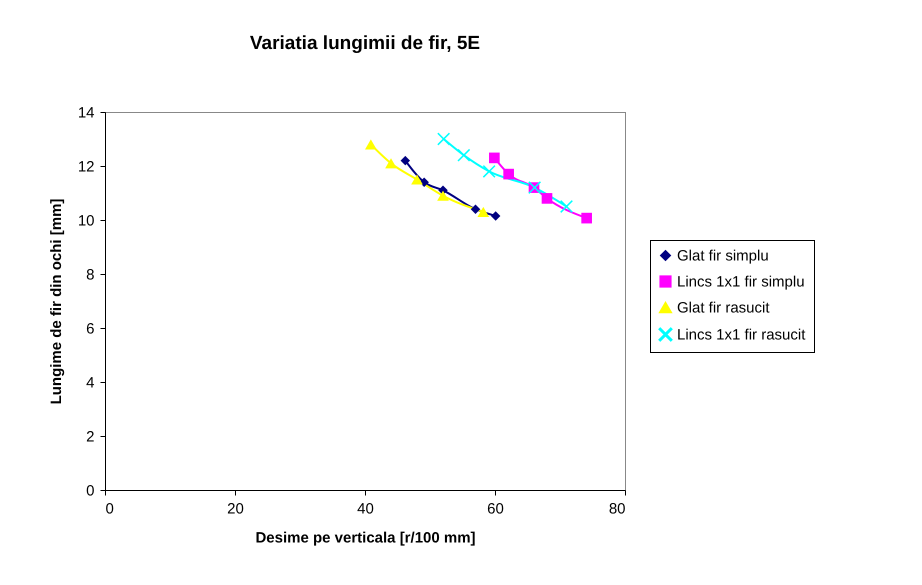  I want to click on y-tick-label: 8, so click(90, 275).